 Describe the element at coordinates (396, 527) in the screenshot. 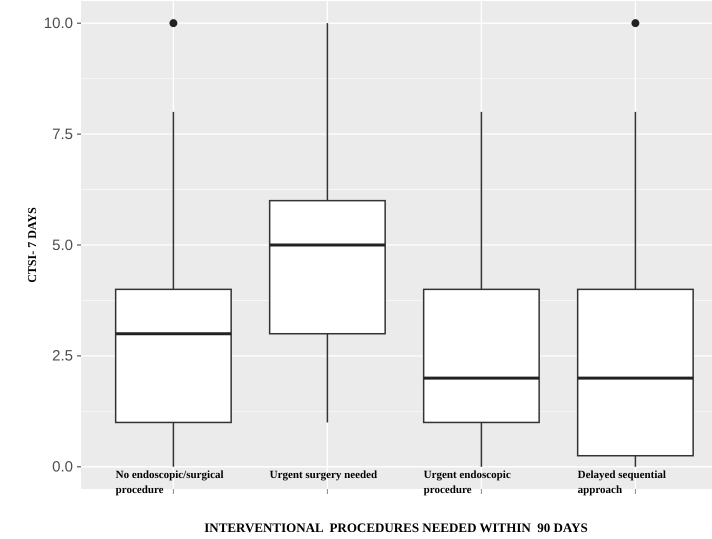

I see `x-axis-title: INTERVENTIONAL PROCEDURES NEEDED WITHIN 90 DAYS` at that location.